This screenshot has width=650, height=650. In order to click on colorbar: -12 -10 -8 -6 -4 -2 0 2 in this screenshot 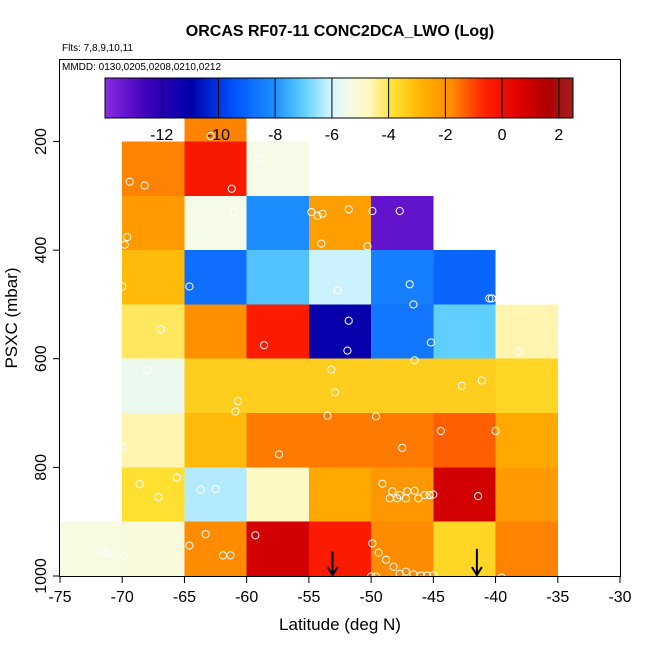, I will do `click(339, 110)`.